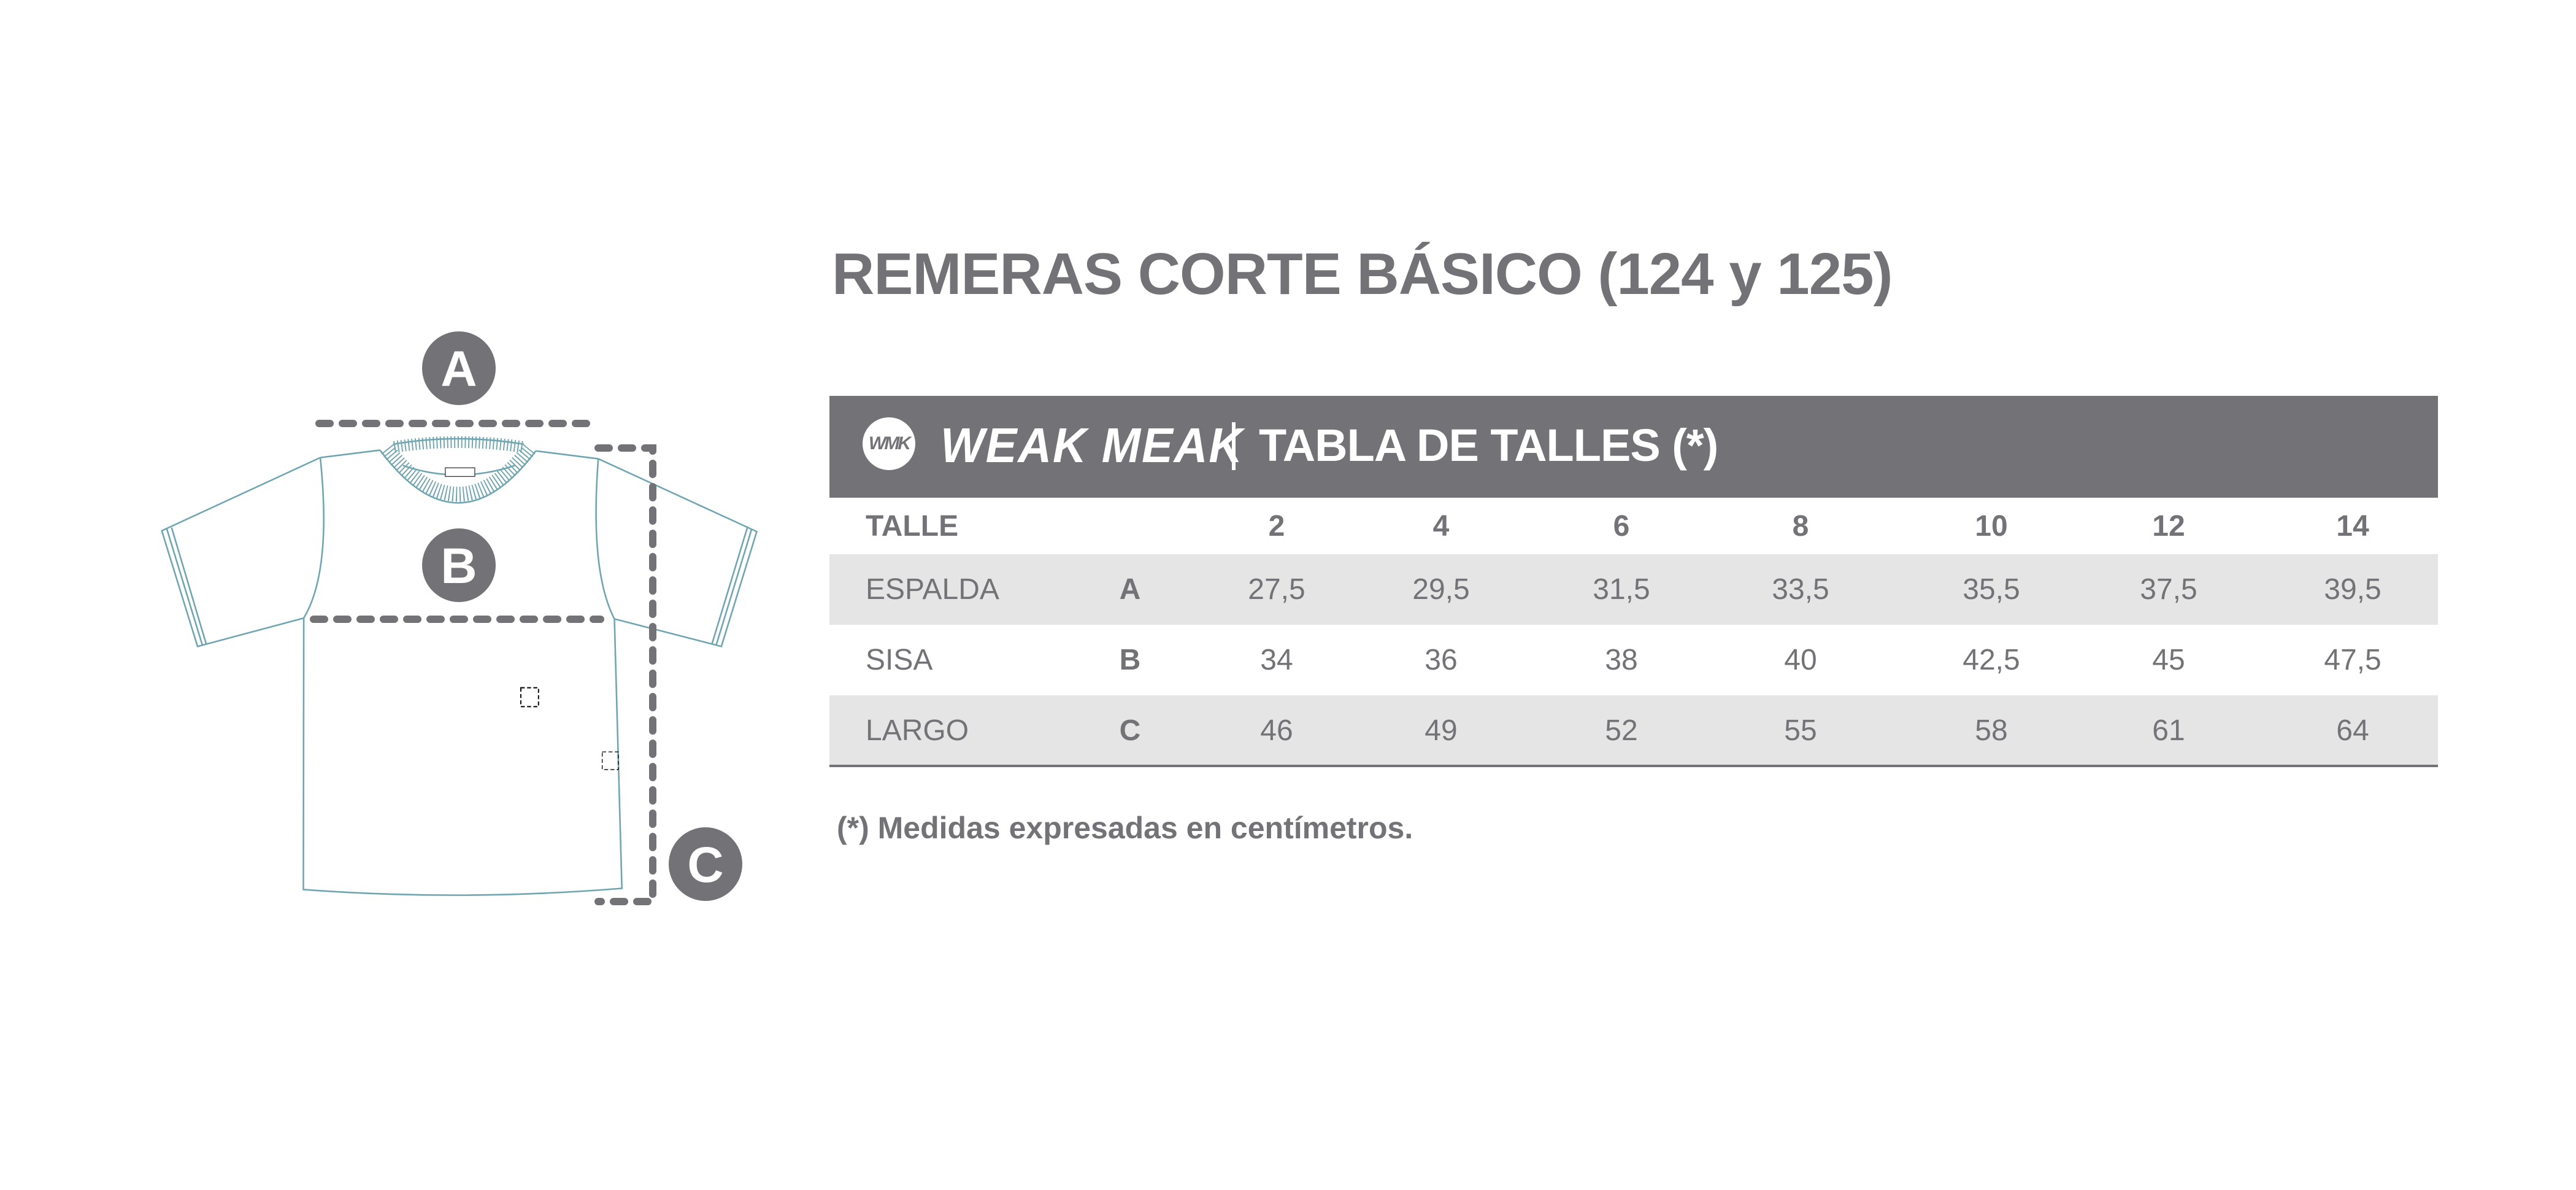  I want to click on measure-value: 45, so click(2169, 660).